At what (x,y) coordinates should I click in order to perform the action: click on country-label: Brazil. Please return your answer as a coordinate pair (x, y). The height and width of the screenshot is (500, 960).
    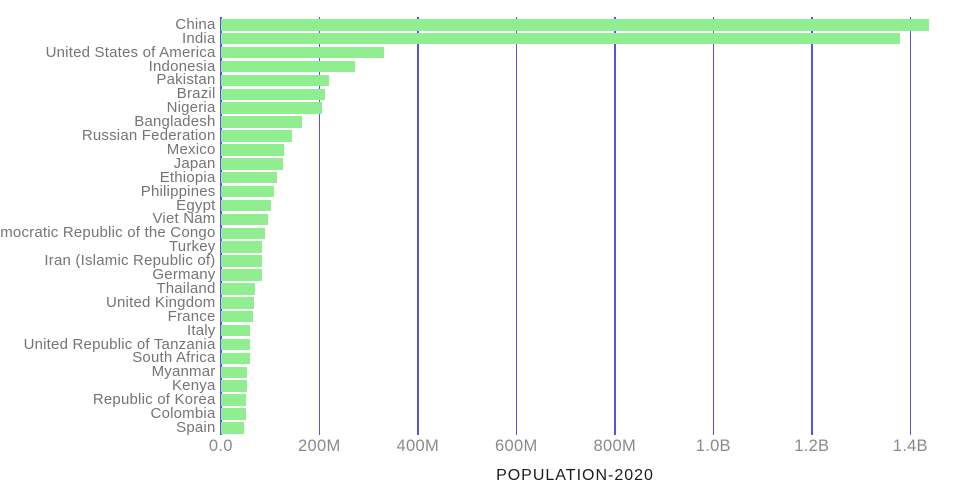
    Looking at the image, I should click on (196, 94).